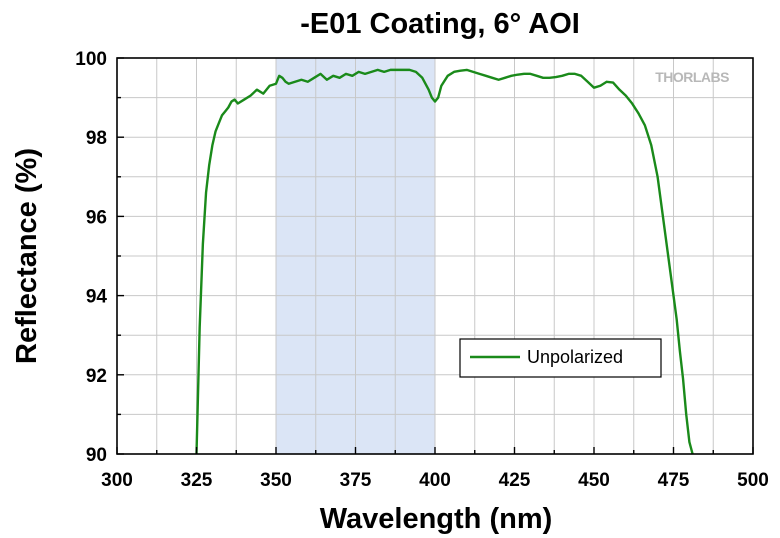 The height and width of the screenshot is (538, 780). What do you see at coordinates (117, 480) in the screenshot?
I see `x-tick-label: 300` at bounding box center [117, 480].